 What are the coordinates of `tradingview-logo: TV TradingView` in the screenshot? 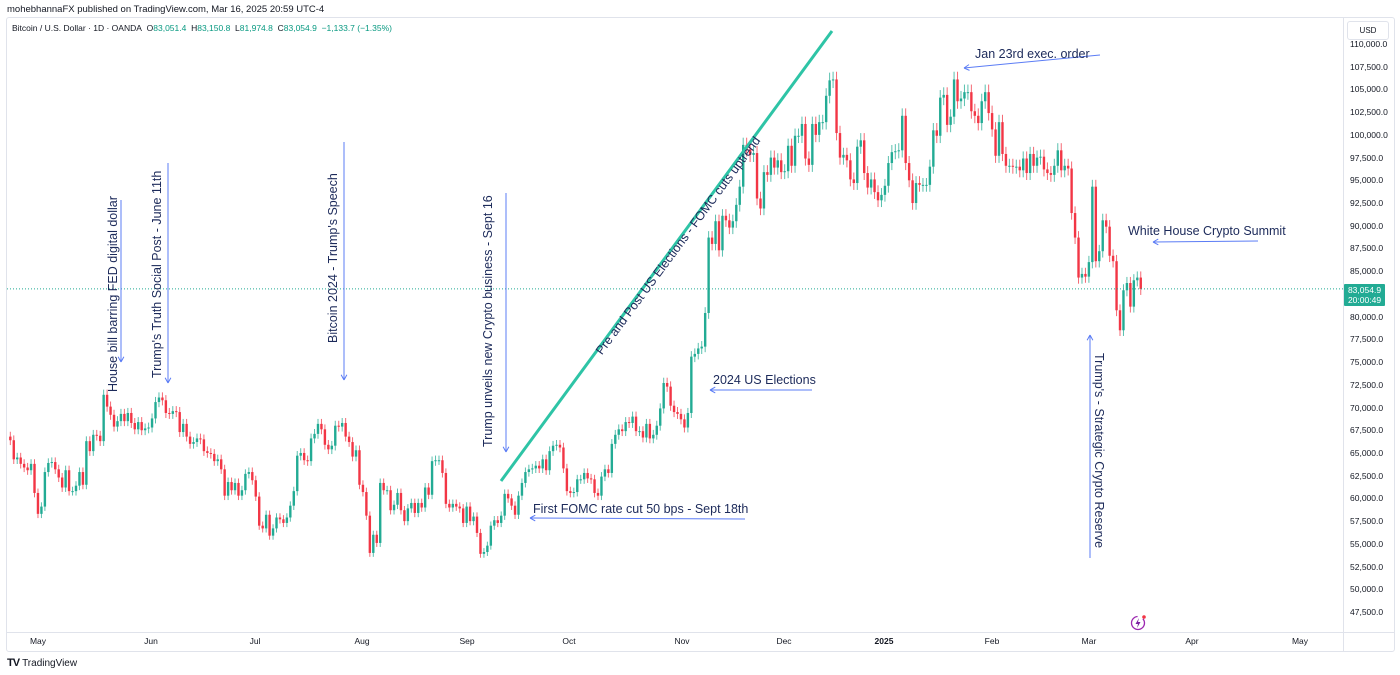 It's located at (42, 663).